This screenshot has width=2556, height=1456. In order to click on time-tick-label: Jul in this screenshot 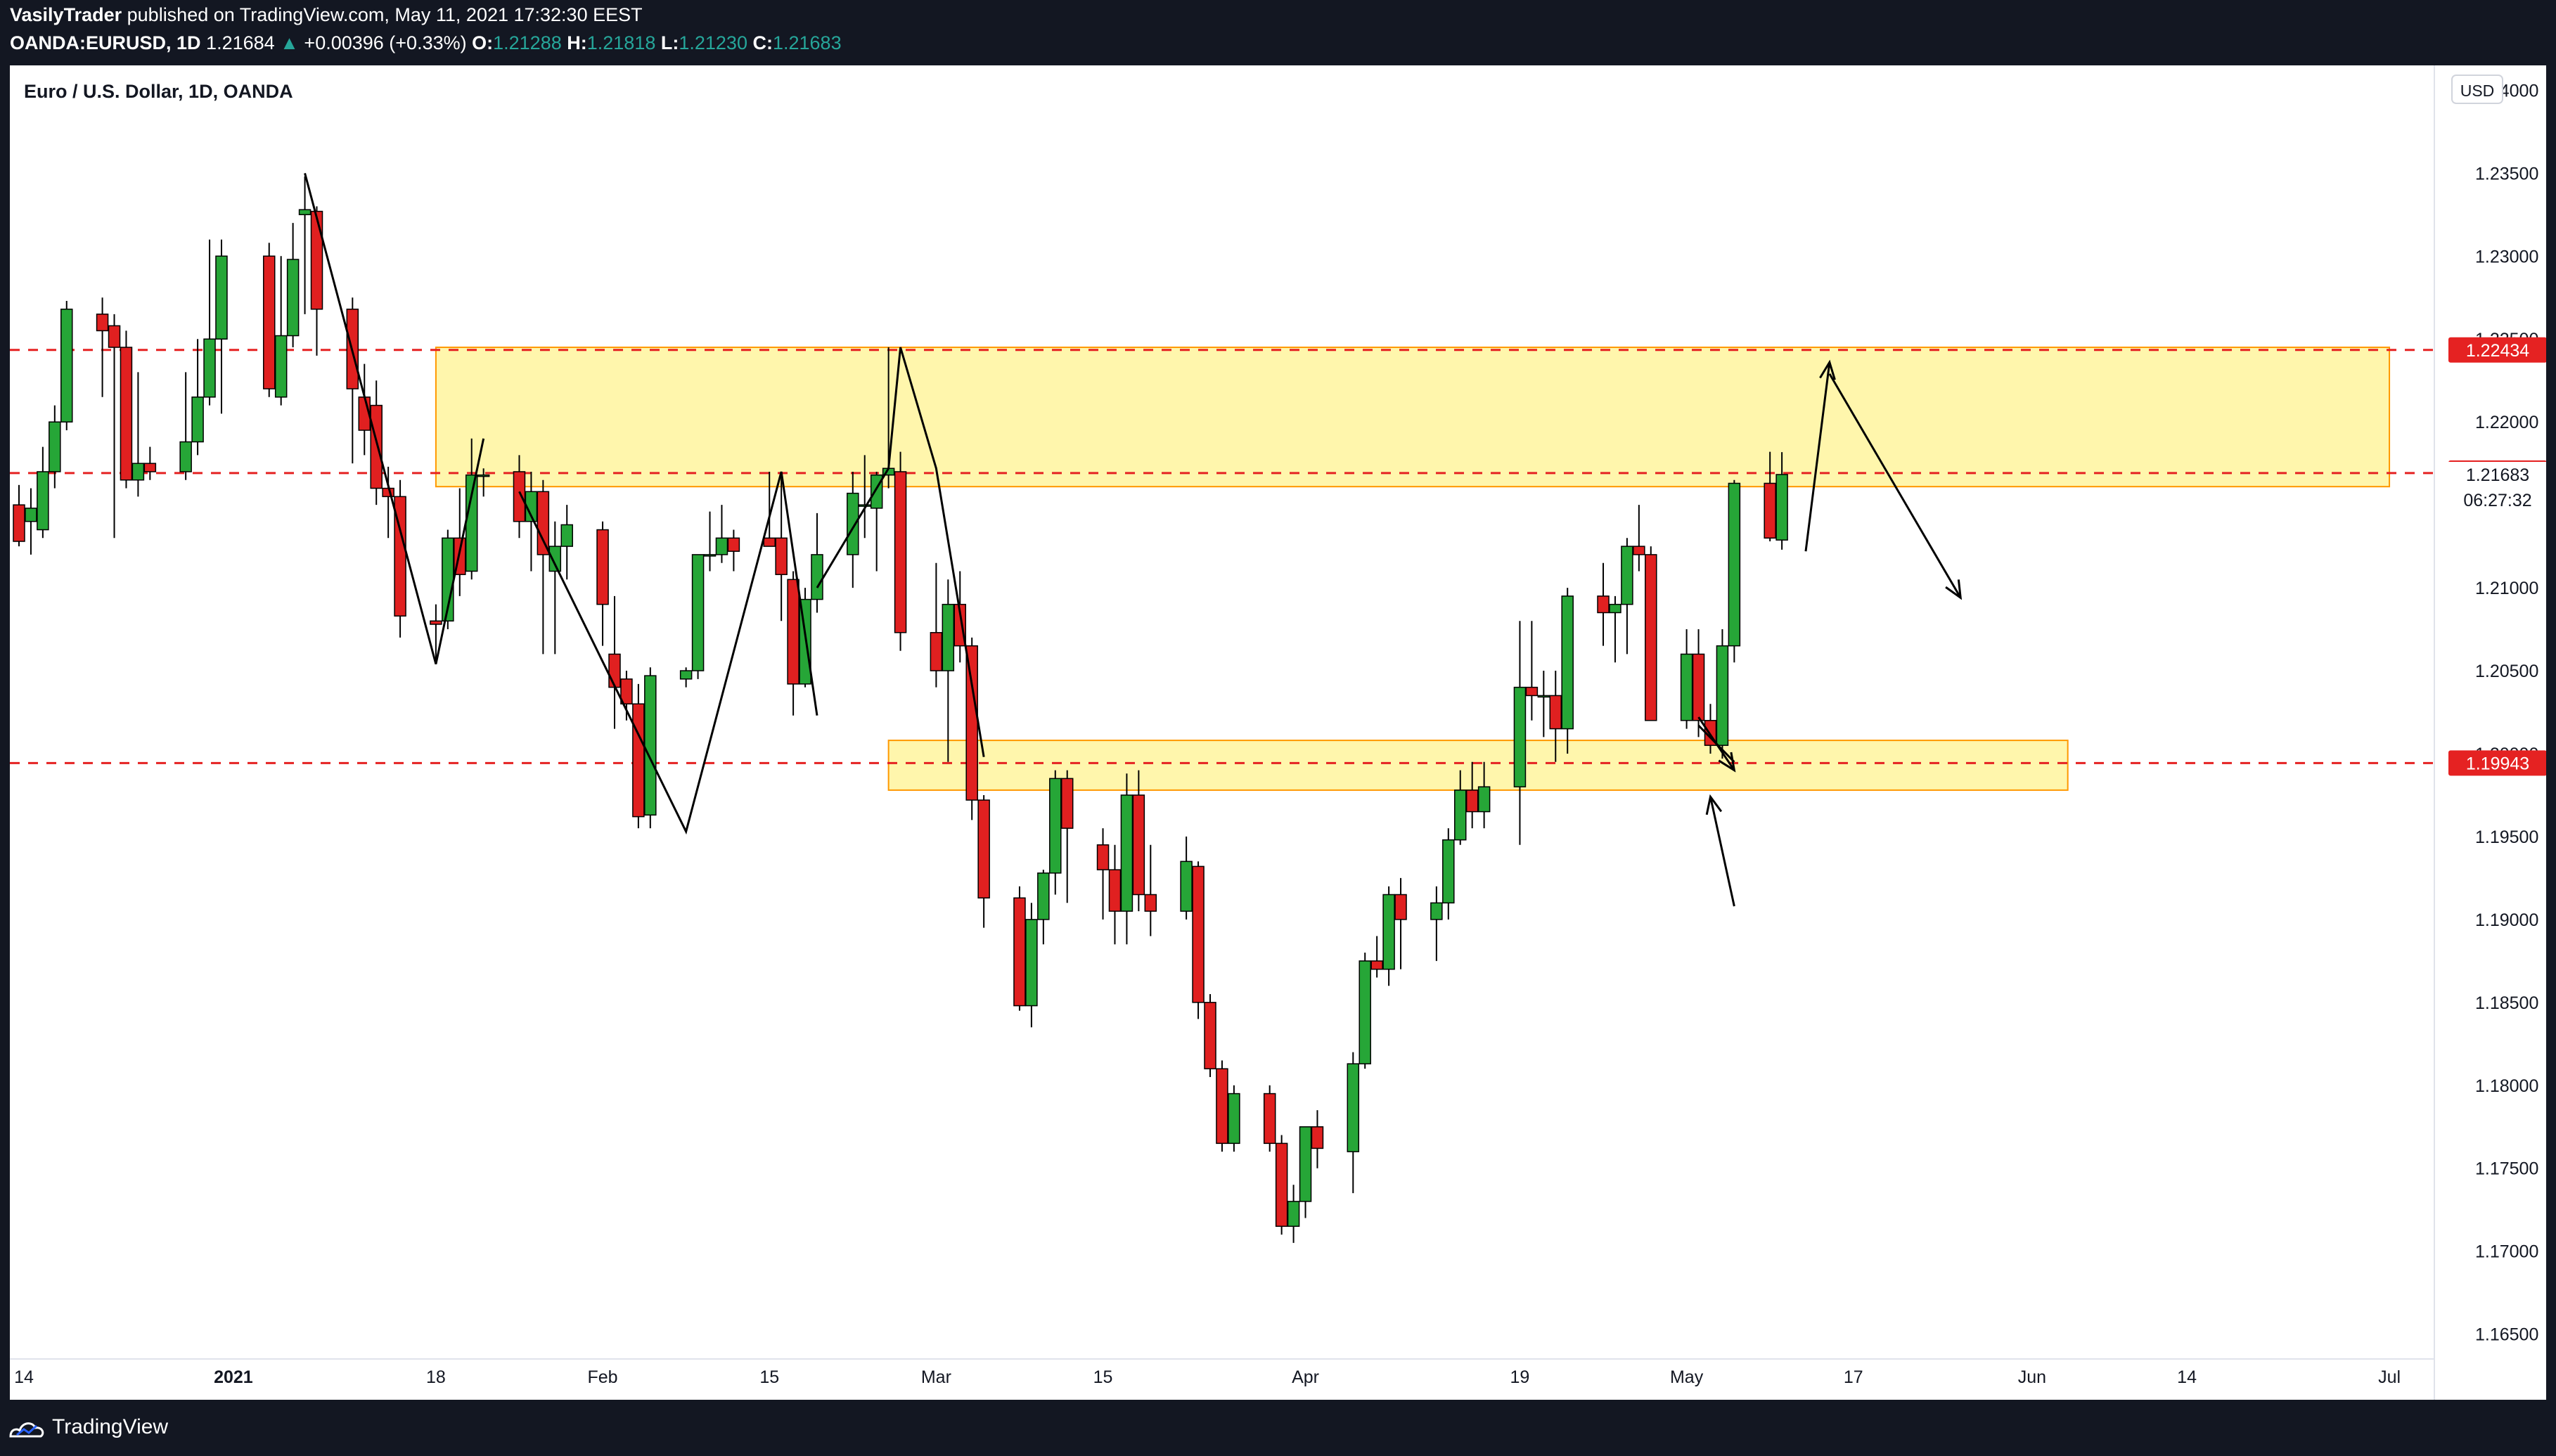, I will do `click(2389, 1377)`.